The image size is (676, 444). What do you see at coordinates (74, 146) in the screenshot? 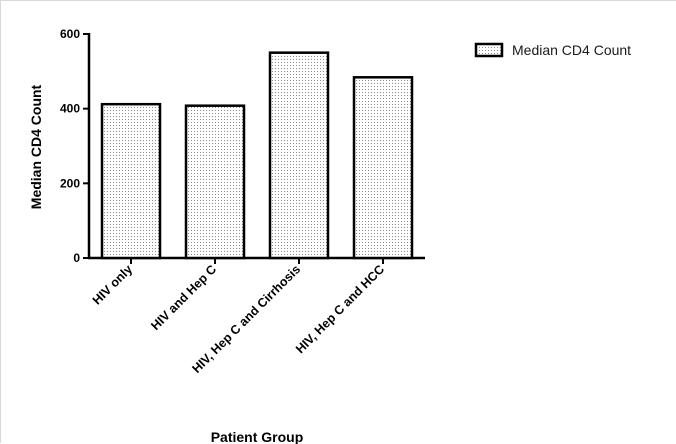
I see `y-ticks: 0 200 400 600` at bounding box center [74, 146].